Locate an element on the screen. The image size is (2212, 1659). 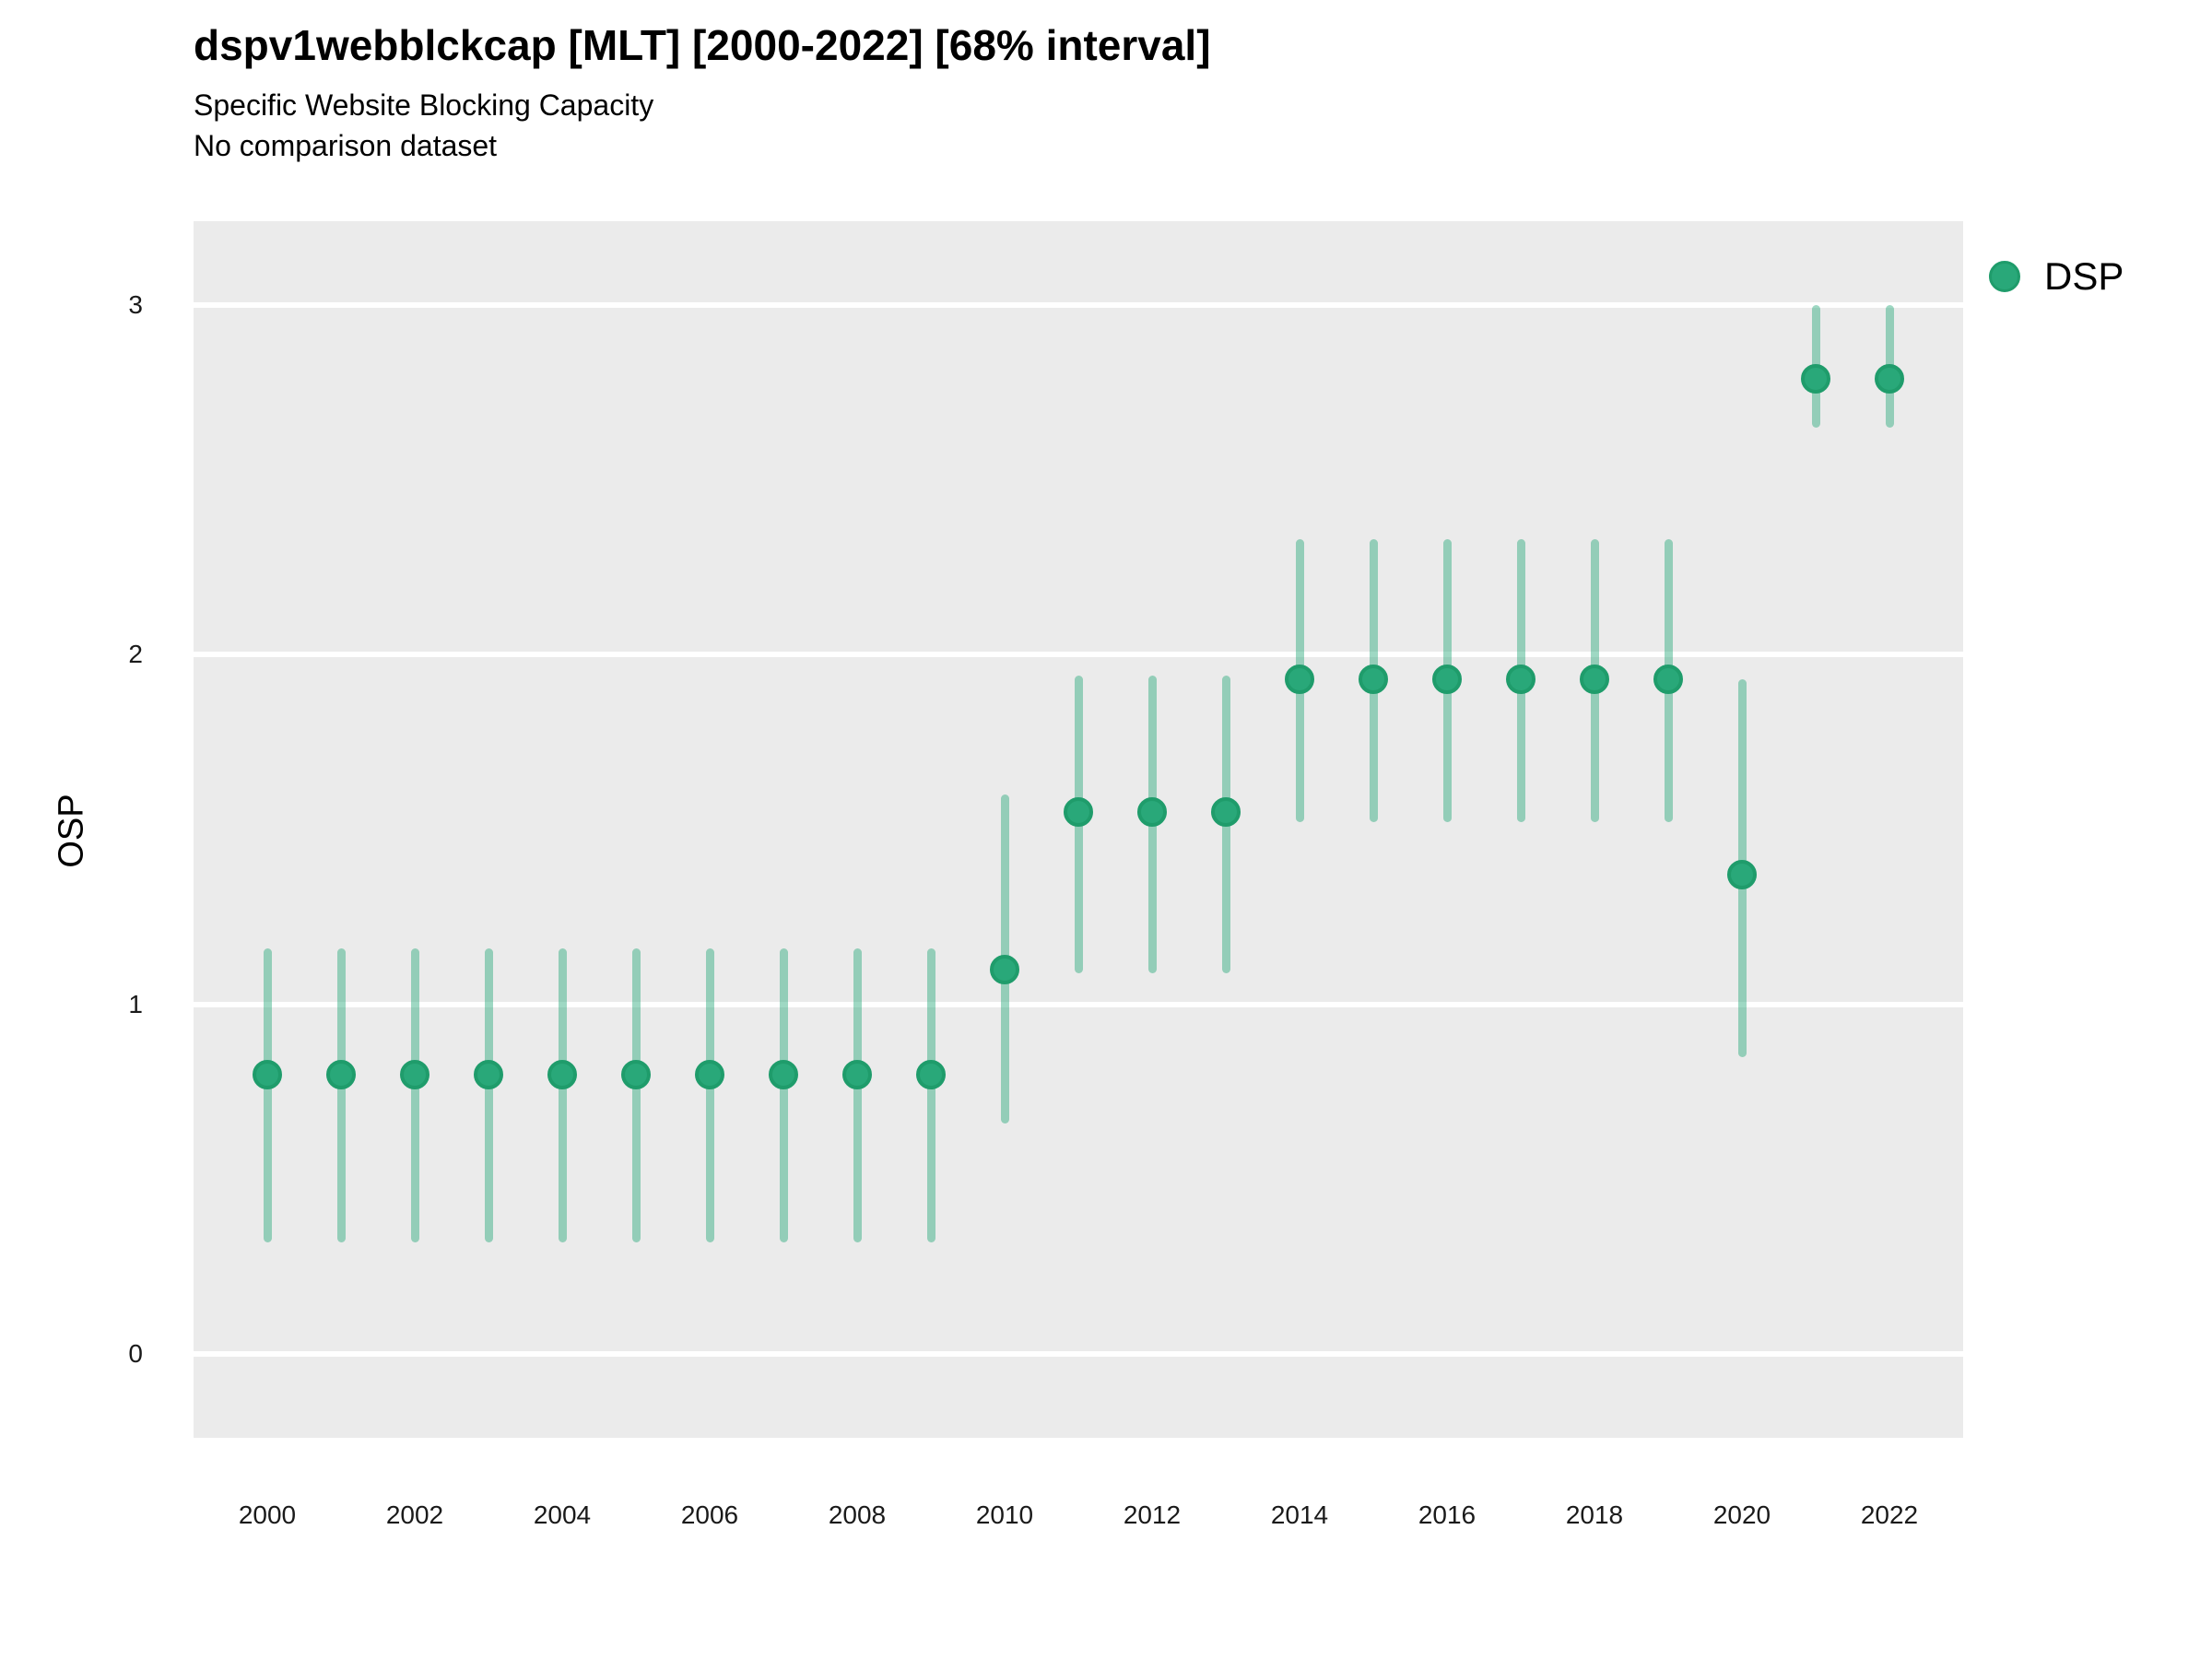
x-tick-label: 2022 is located at coordinates (1889, 1514).